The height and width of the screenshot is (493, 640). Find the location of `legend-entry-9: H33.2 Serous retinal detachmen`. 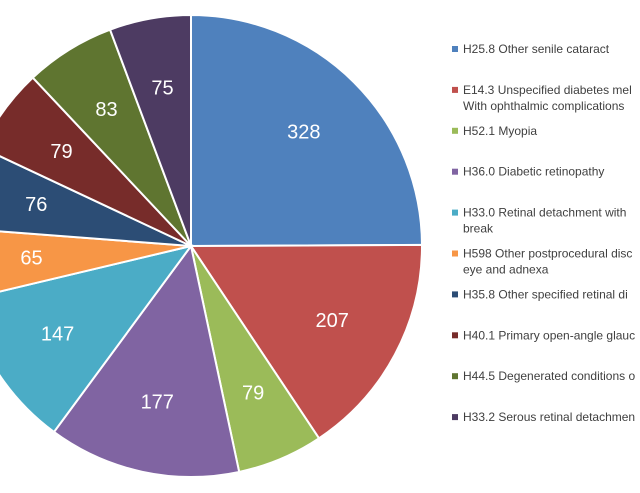

legend-entry-9: H33.2 Serous retinal detachmen is located at coordinates (543, 417).